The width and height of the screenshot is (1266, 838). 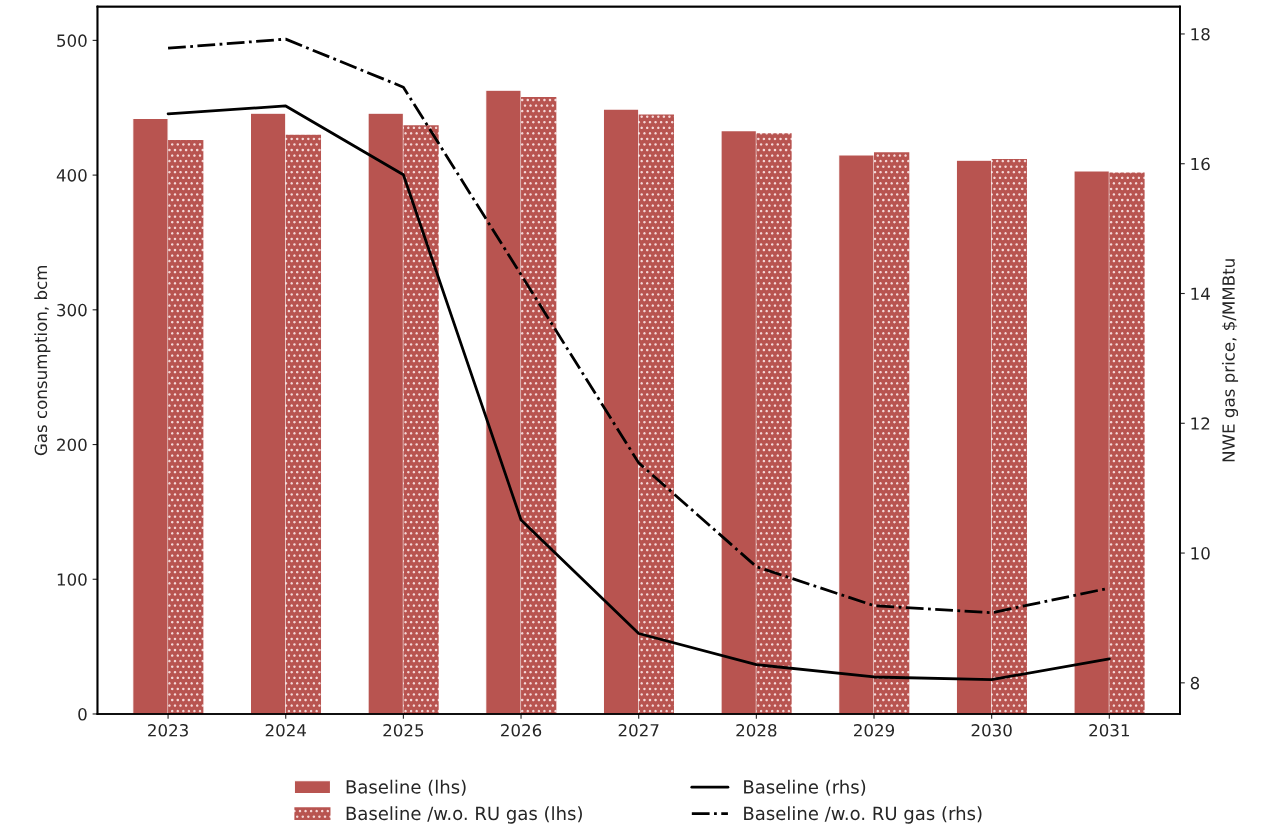 What do you see at coordinates (72, 445) in the screenshot?
I see `y-tick-label: 200` at bounding box center [72, 445].